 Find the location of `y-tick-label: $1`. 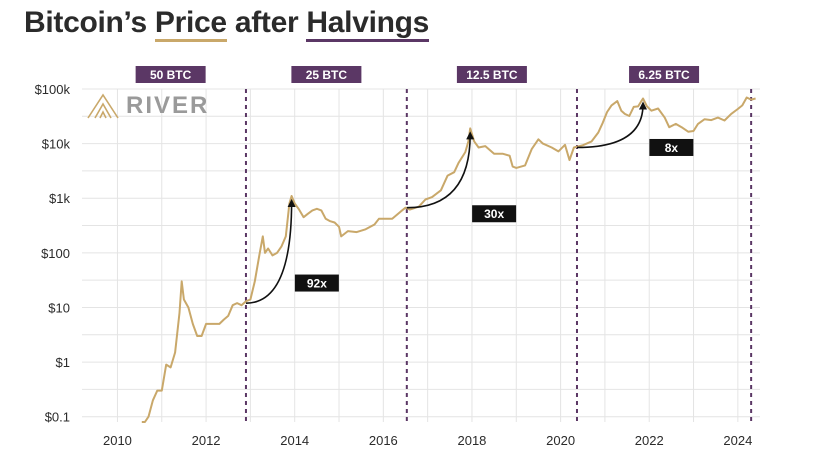

y-tick-label: $1 is located at coordinates (63, 362).